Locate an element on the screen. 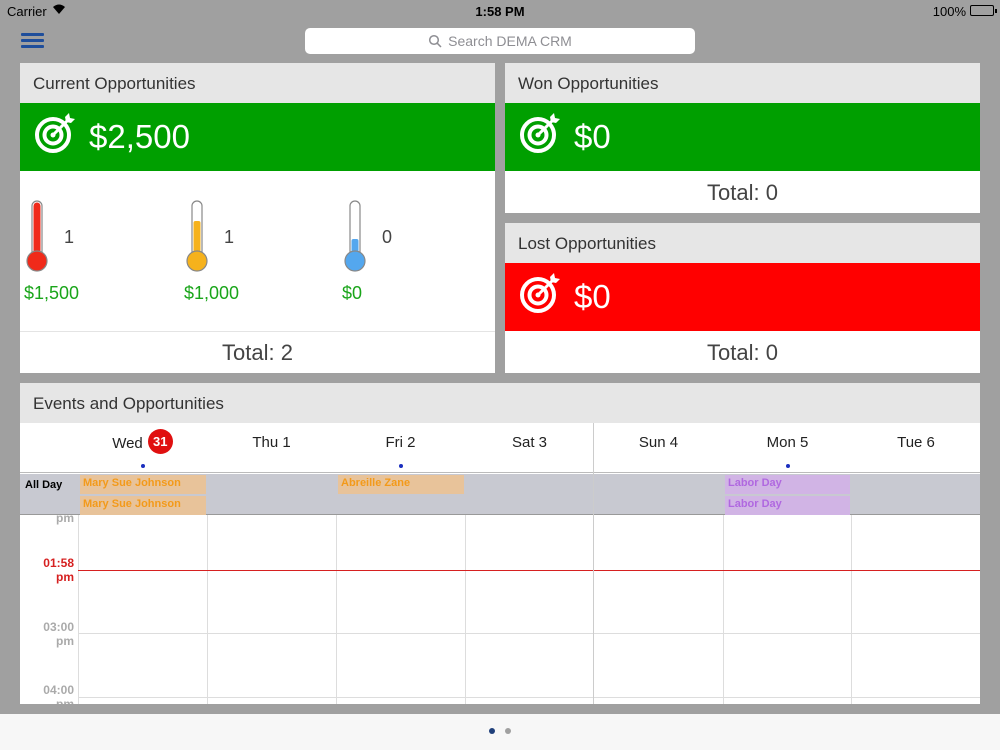  battery-percent: 100% is located at coordinates (949, 11).